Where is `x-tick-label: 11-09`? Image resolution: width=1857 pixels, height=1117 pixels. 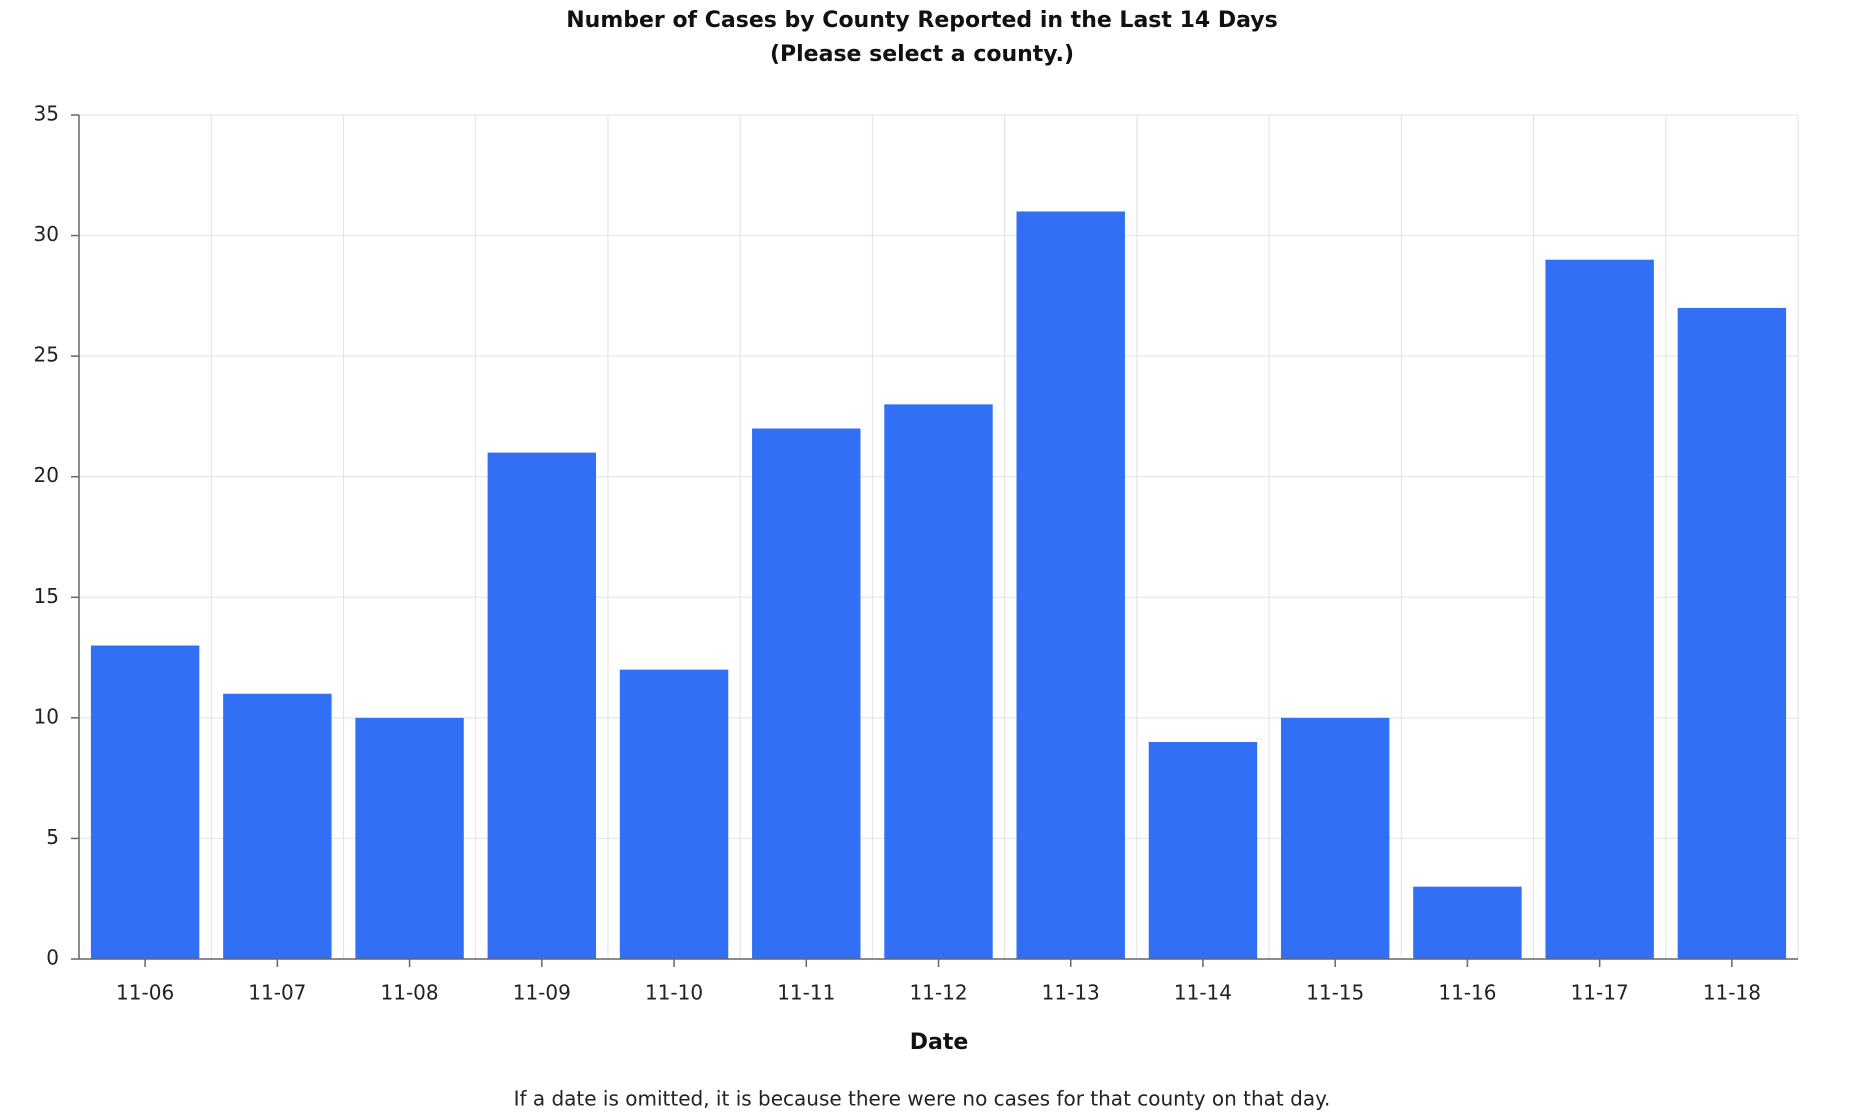
x-tick-label: 11-09 is located at coordinates (542, 993).